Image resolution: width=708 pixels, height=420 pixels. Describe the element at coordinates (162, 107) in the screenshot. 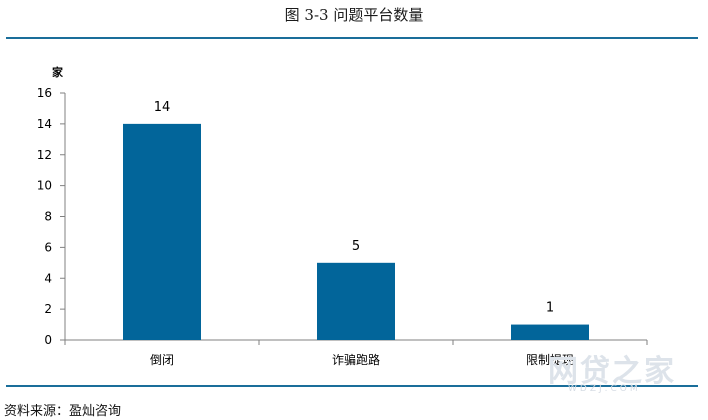

I see `data-label: 14` at that location.